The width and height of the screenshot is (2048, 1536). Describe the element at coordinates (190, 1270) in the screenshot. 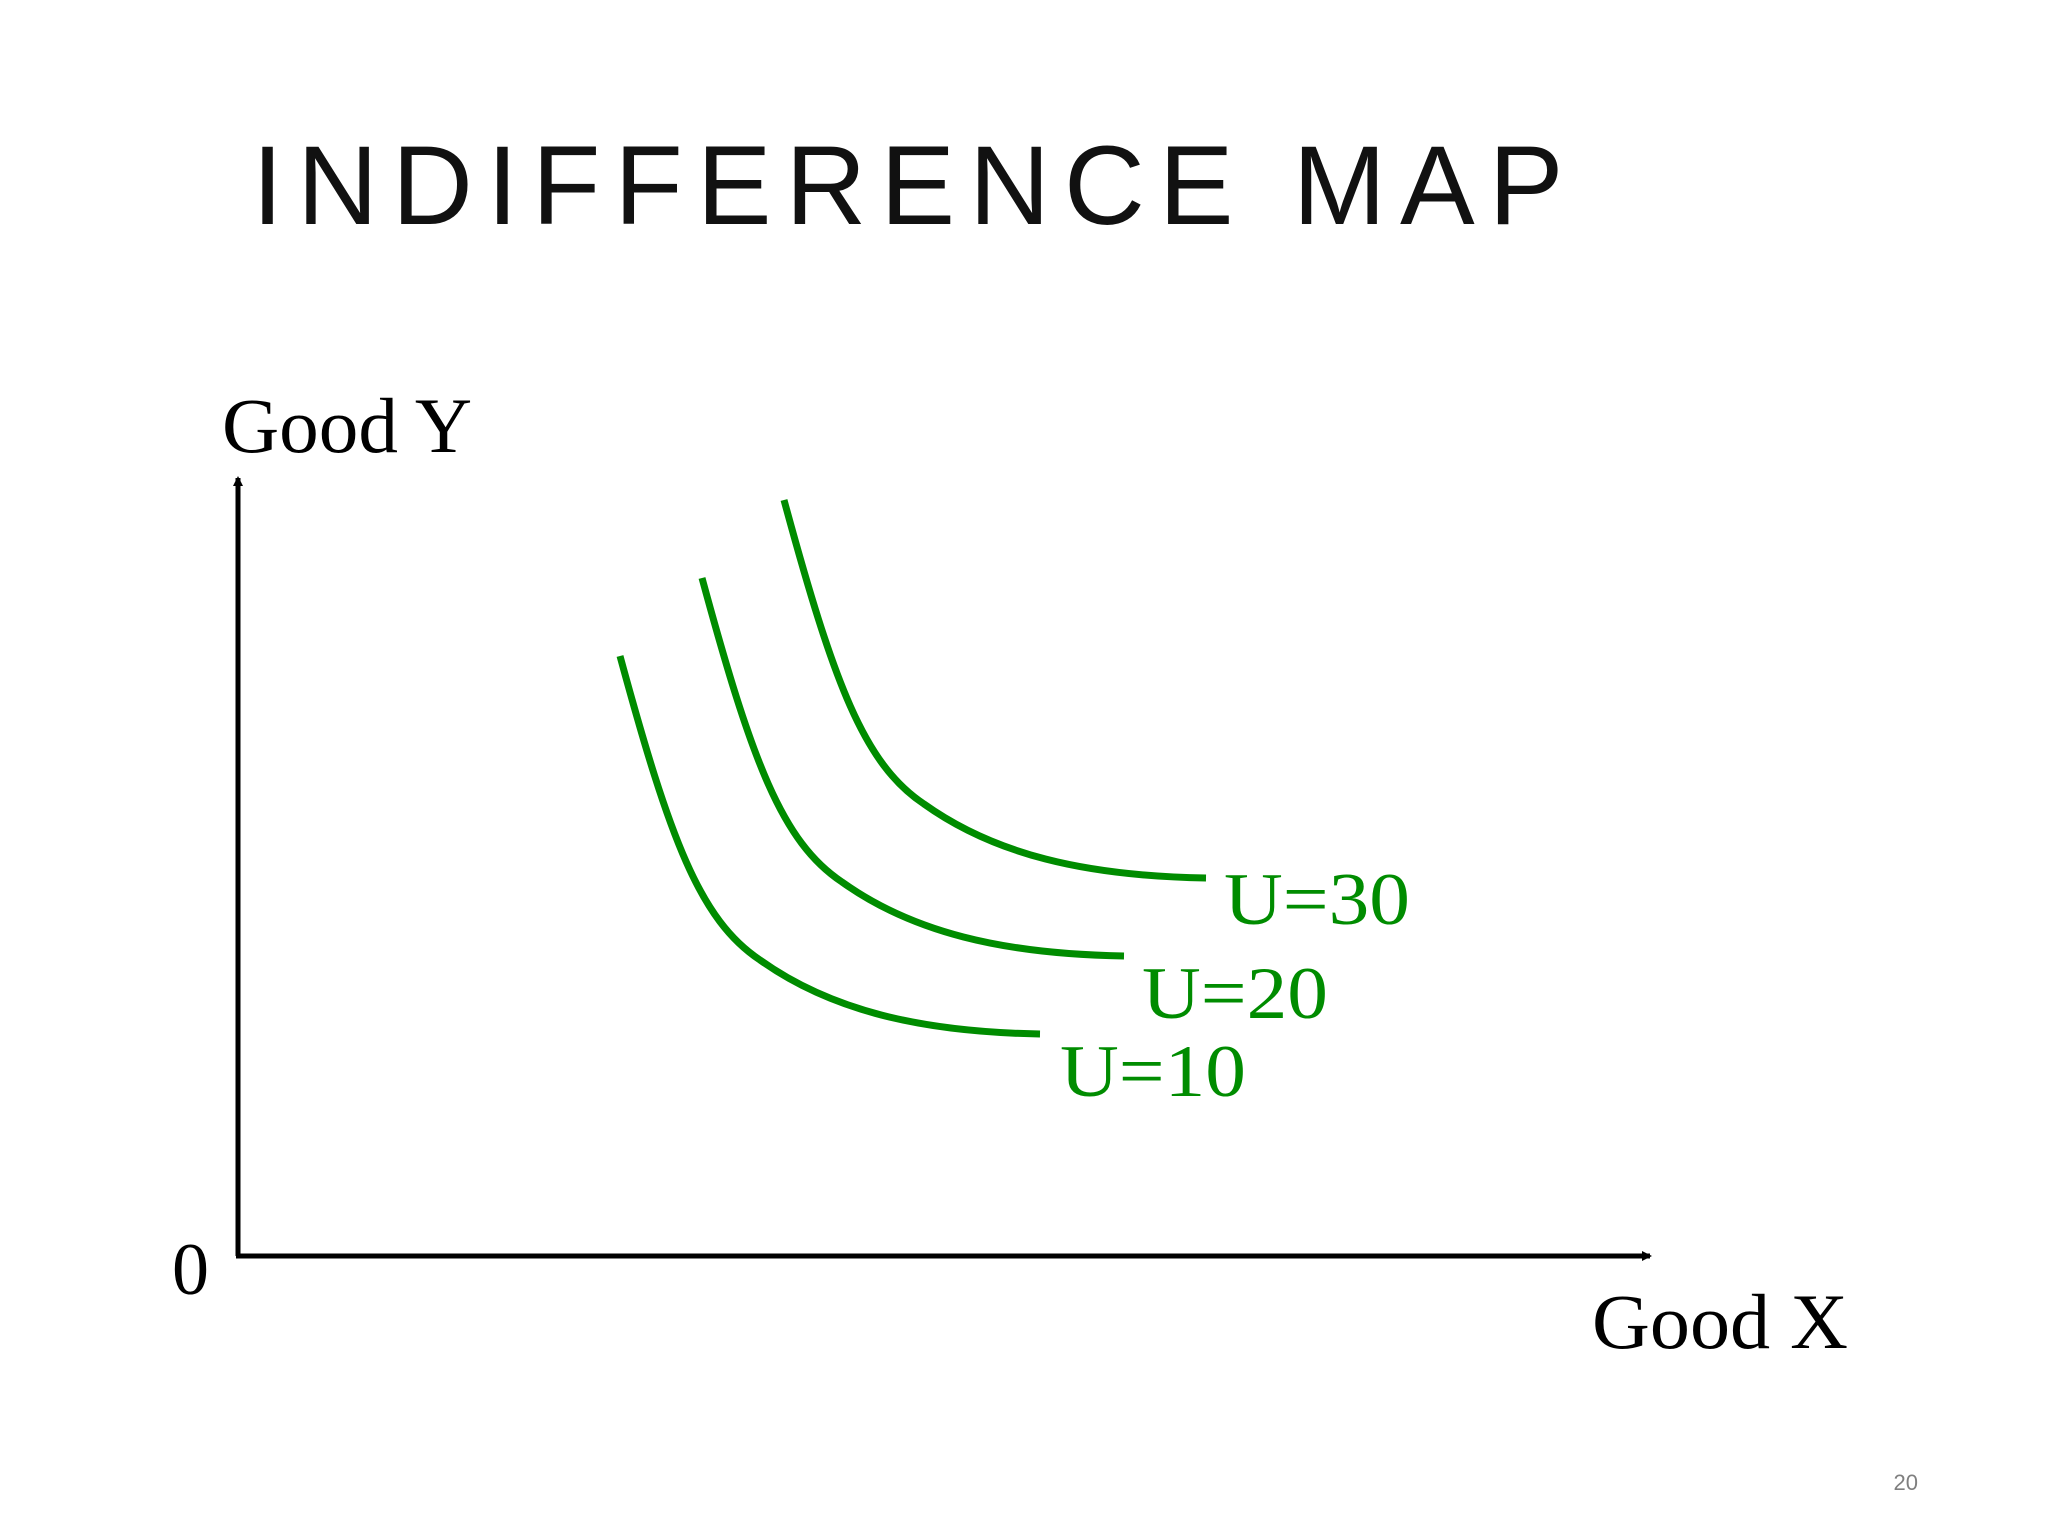

I see `origin-label: 0` at that location.